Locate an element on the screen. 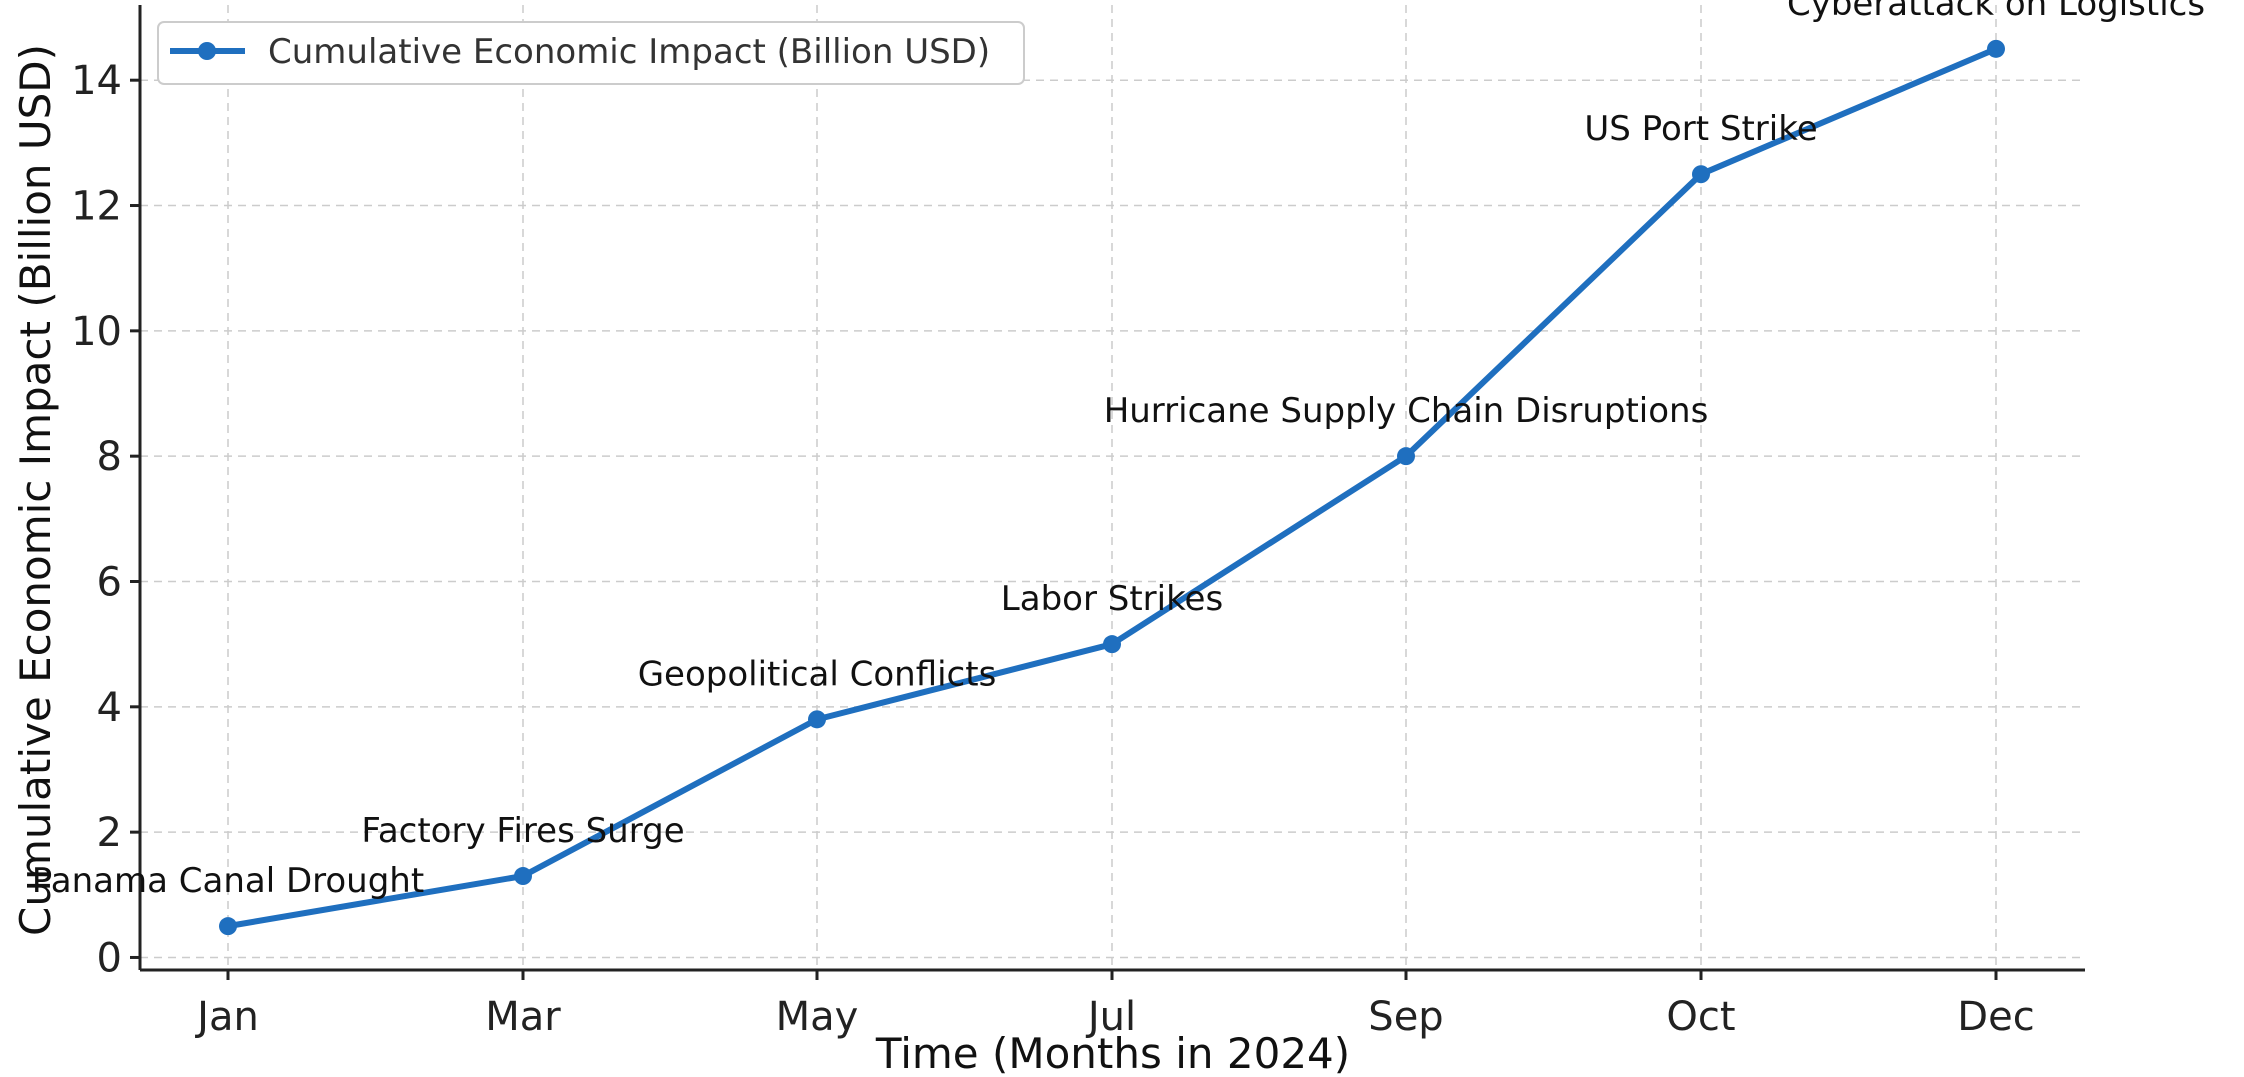  x-ticks: Jan Mar May Jul Sep Oct Dec is located at coordinates (1114, 1005).